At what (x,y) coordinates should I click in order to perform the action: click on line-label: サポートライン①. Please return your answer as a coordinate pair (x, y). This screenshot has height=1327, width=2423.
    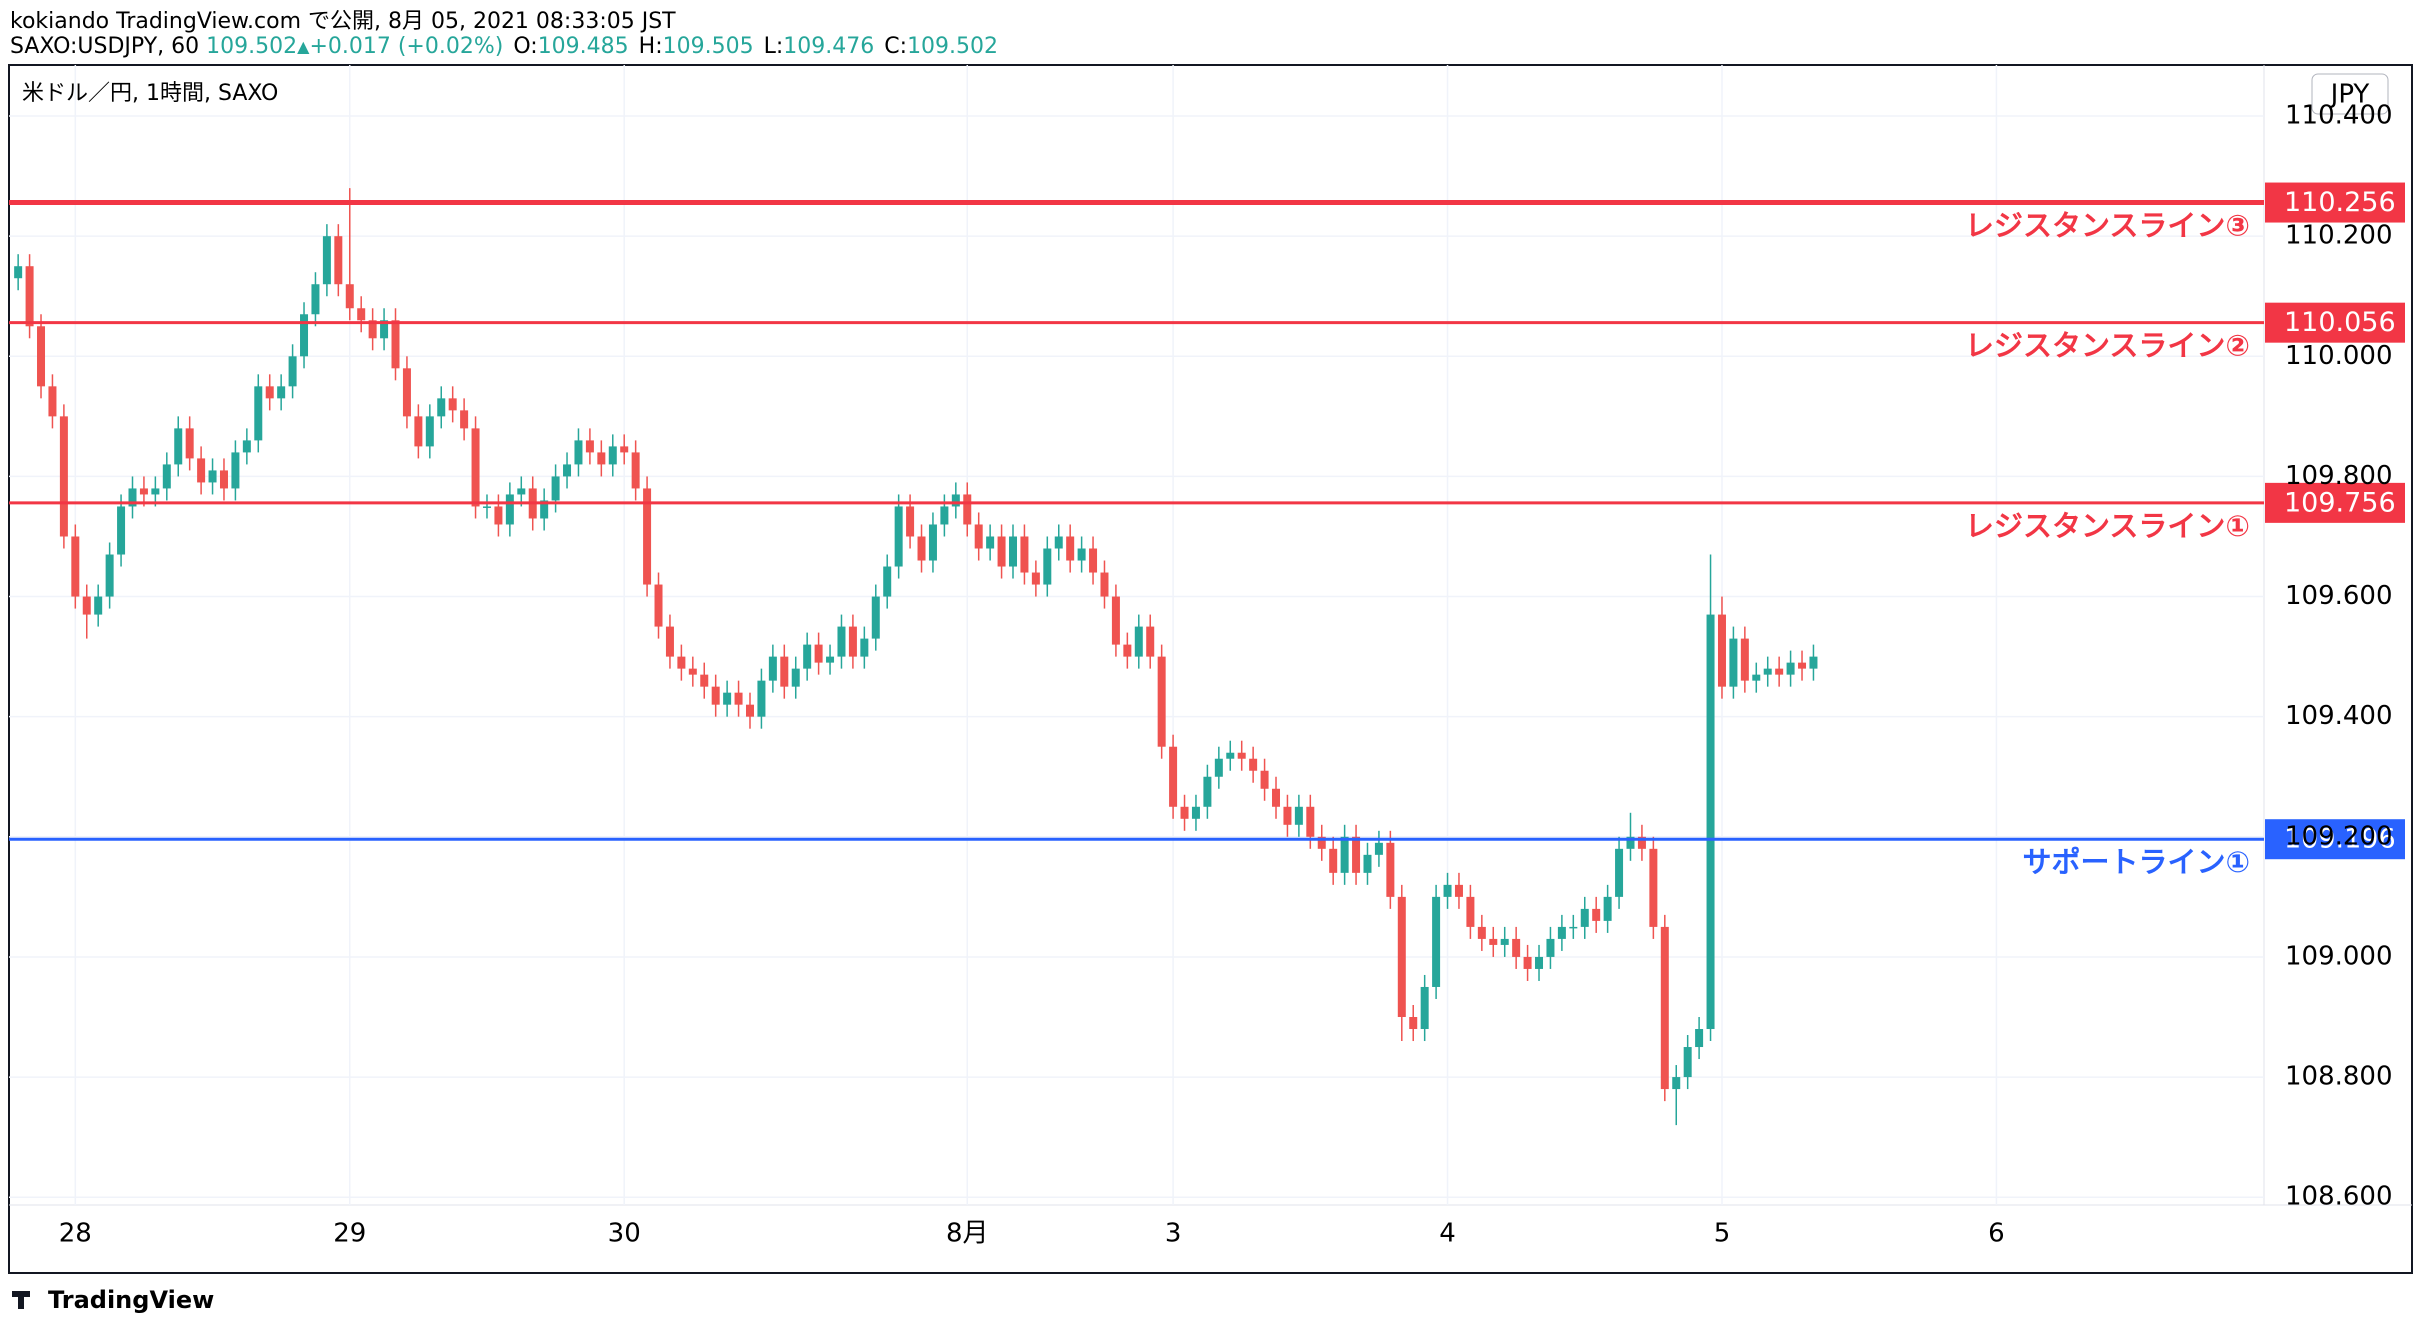
    Looking at the image, I should click on (2136, 862).